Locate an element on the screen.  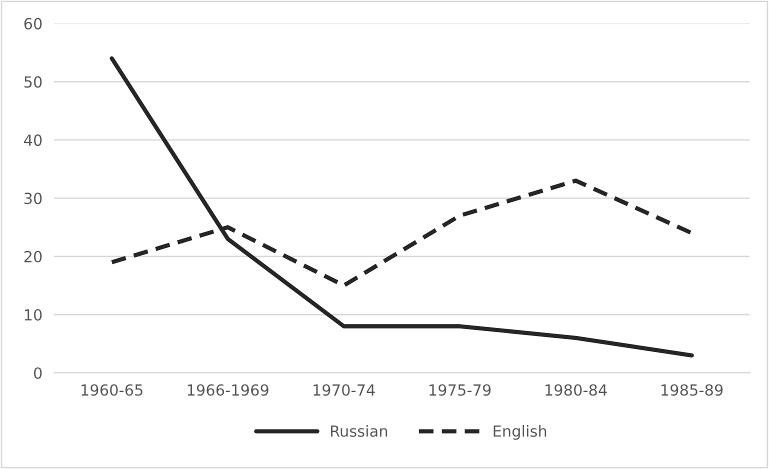
y-tick-label: 0 is located at coordinates (38, 373).